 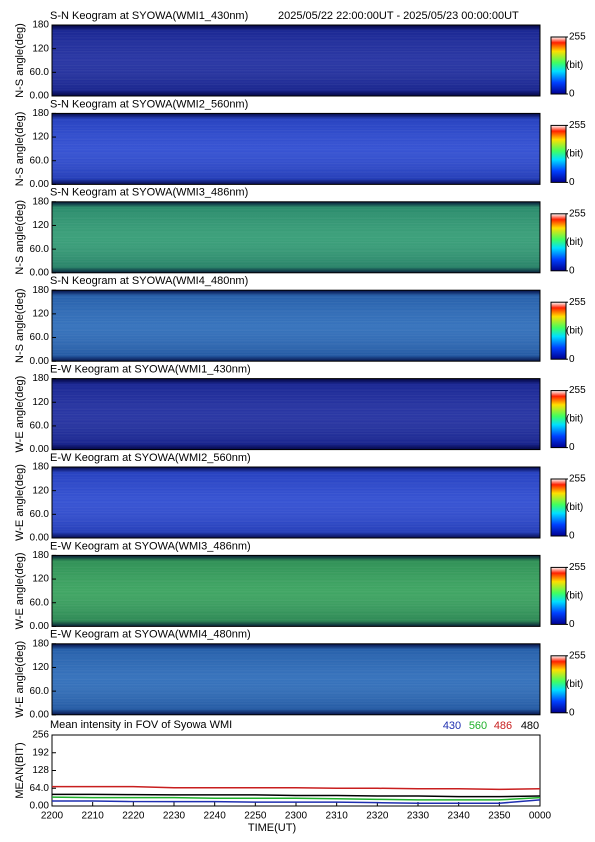 What do you see at coordinates (149, 193) in the screenshot?
I see `panel-title: S-N Keogram at SYOWA(WMI3_486nm)` at bounding box center [149, 193].